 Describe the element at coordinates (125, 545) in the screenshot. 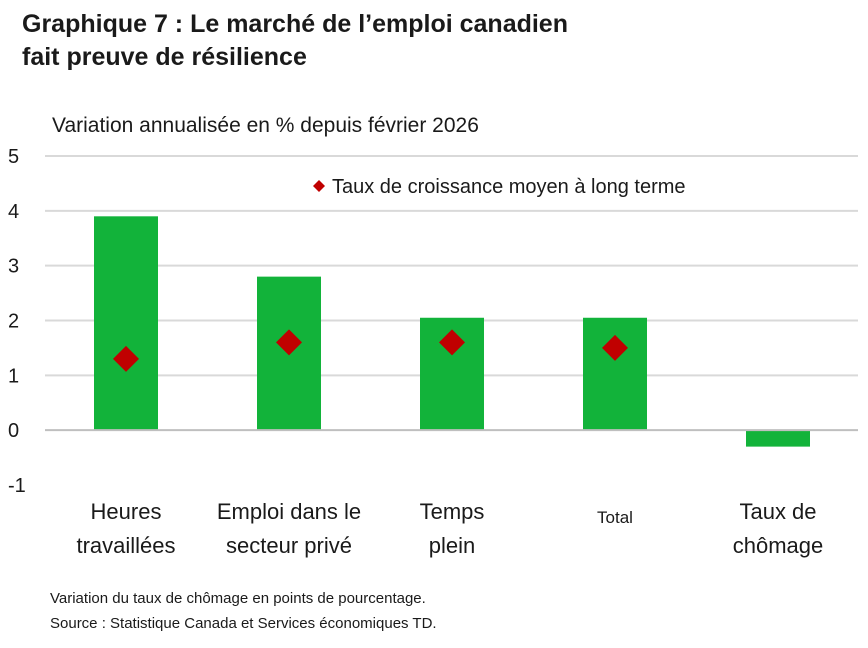

I see `x-category-label: travaillées` at that location.